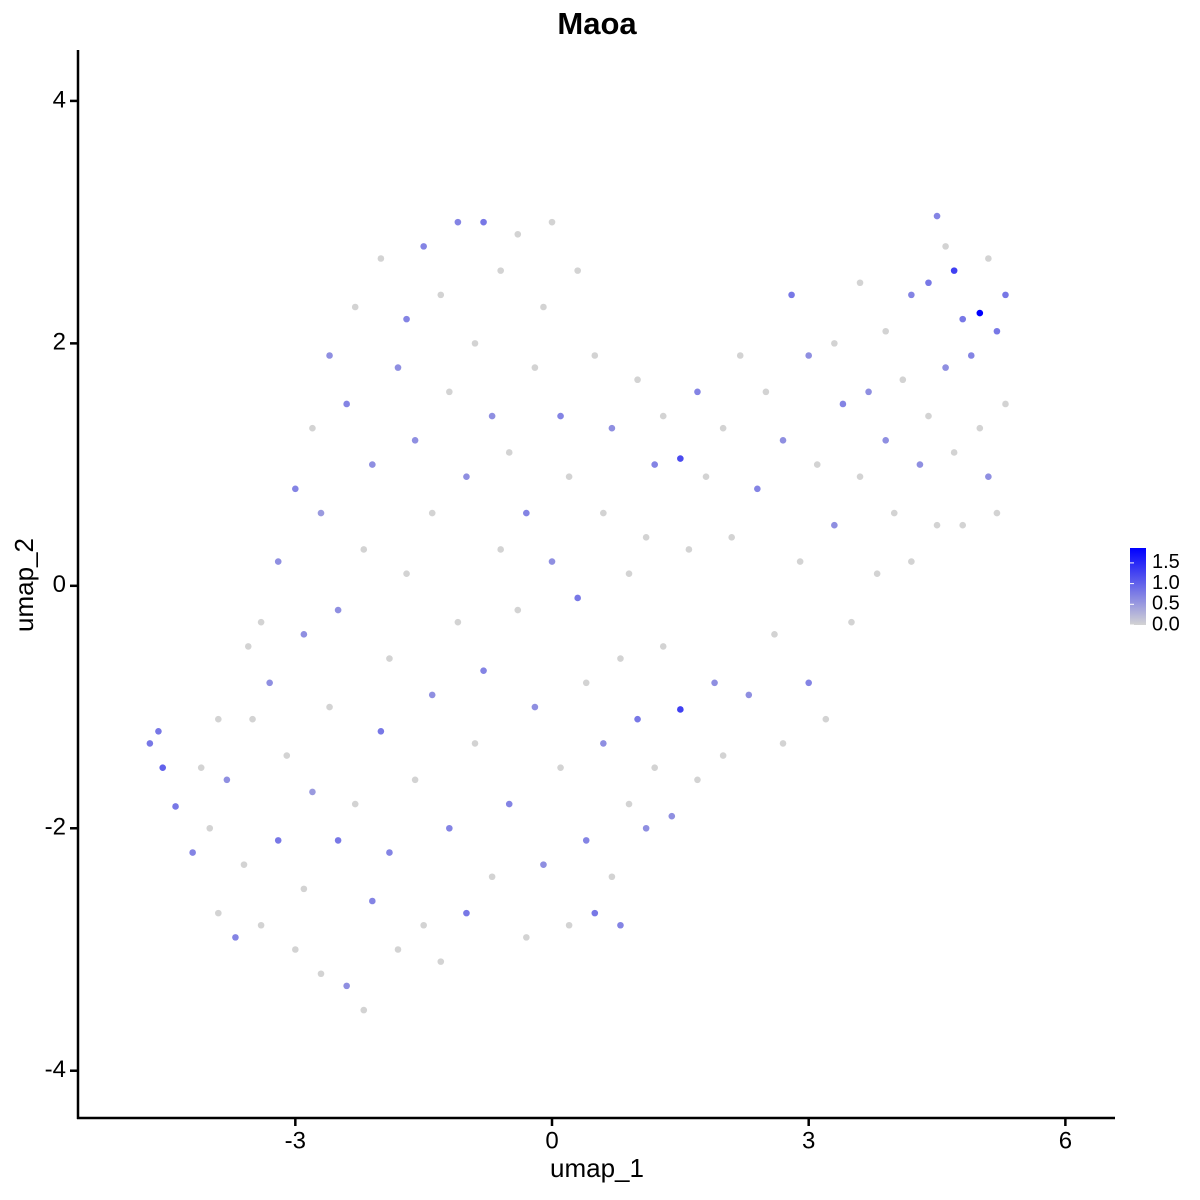  What do you see at coordinates (1138, 586) in the screenshot?
I see `colorbar` at bounding box center [1138, 586].